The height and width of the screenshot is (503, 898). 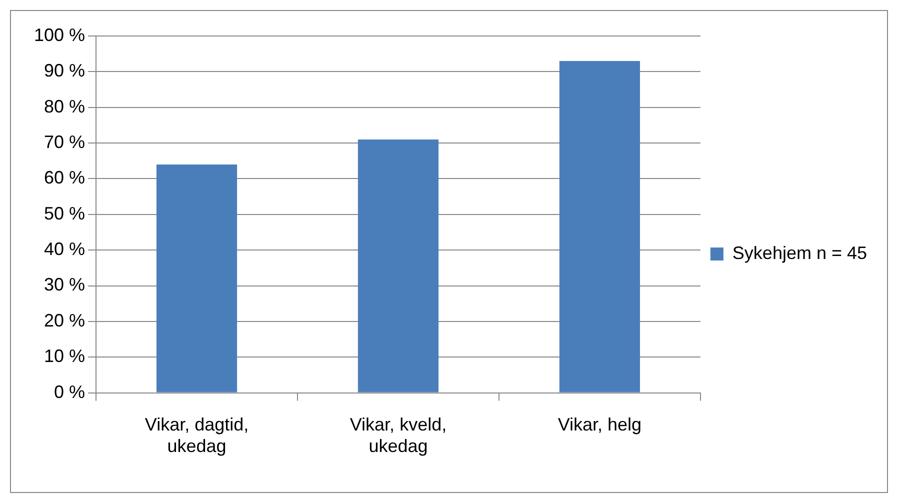 What do you see at coordinates (65, 178) in the screenshot?
I see `y-tick-label: 60 %` at bounding box center [65, 178].